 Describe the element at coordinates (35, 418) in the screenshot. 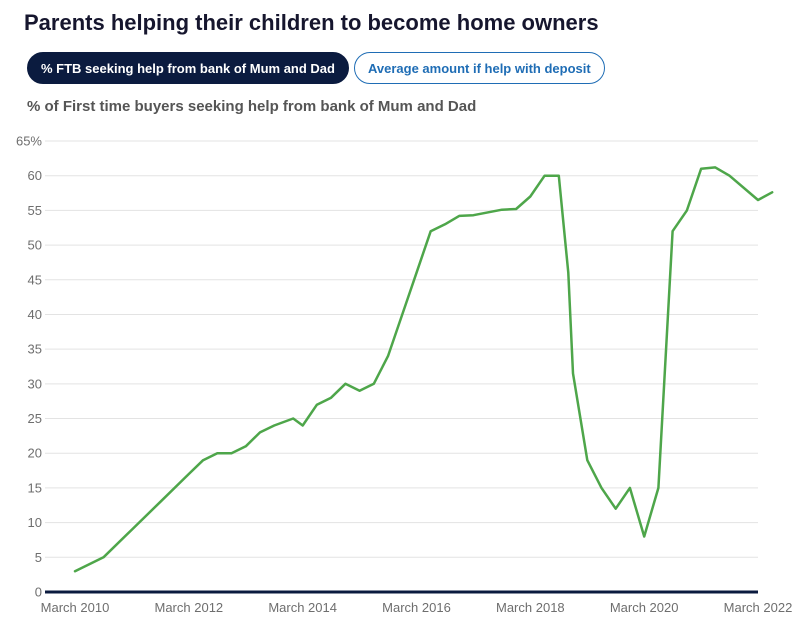

I see `y-tick-label: 25` at that location.